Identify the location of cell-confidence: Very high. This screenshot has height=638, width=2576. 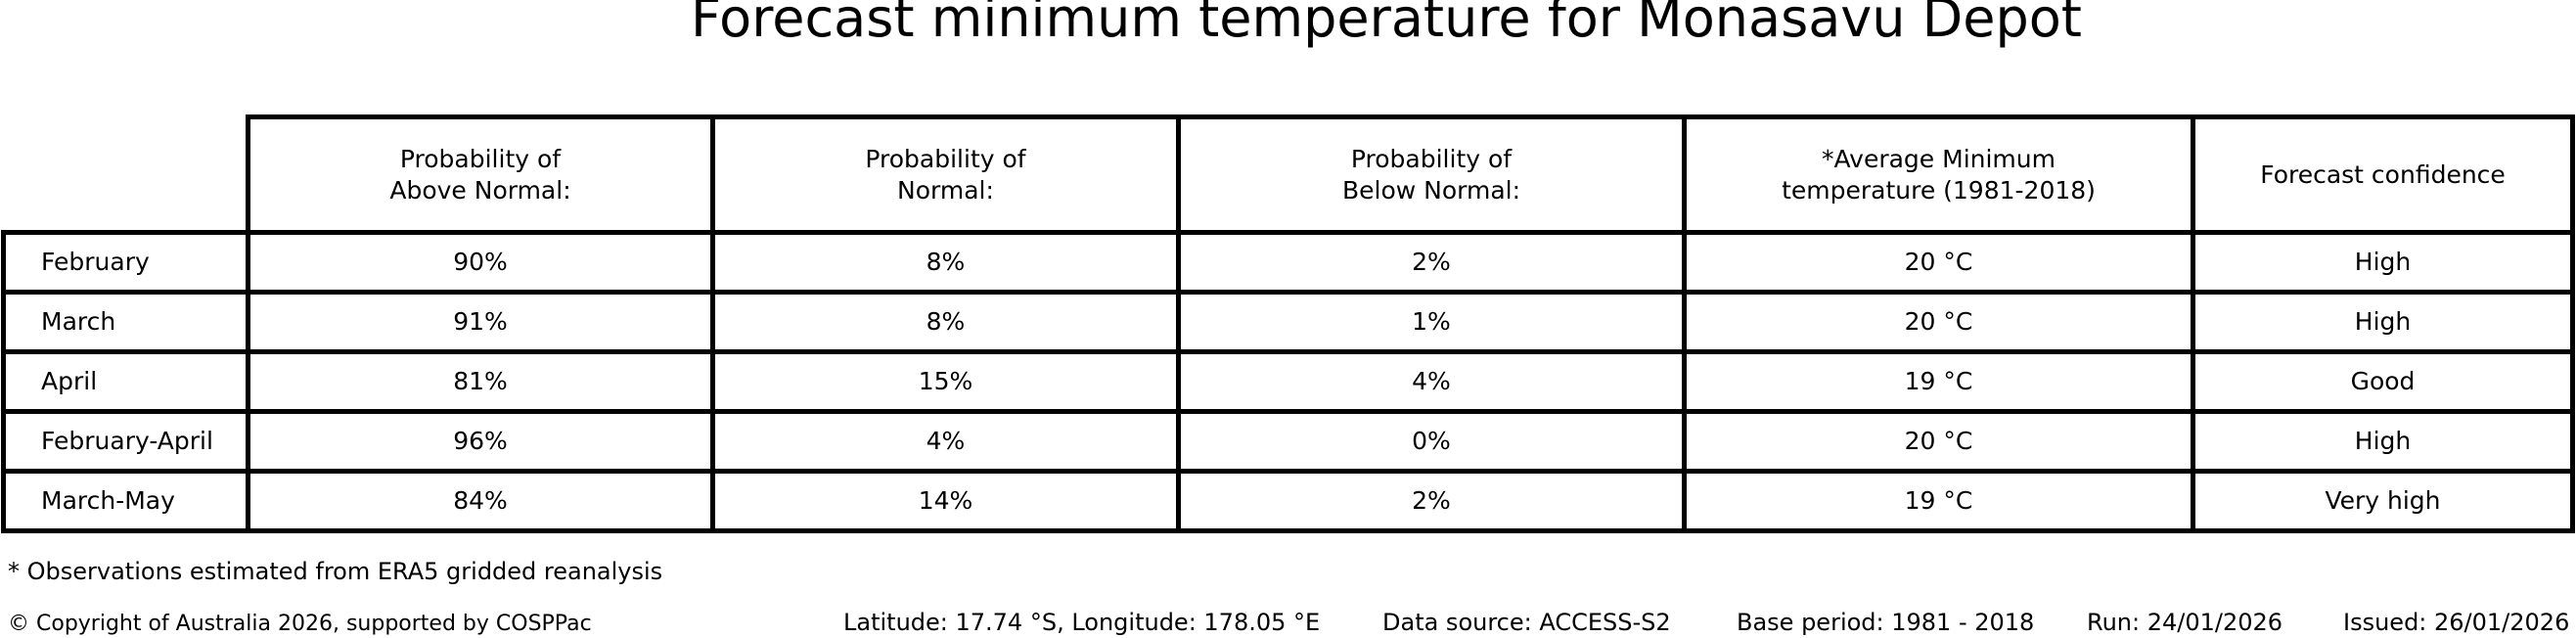
(2383, 501).